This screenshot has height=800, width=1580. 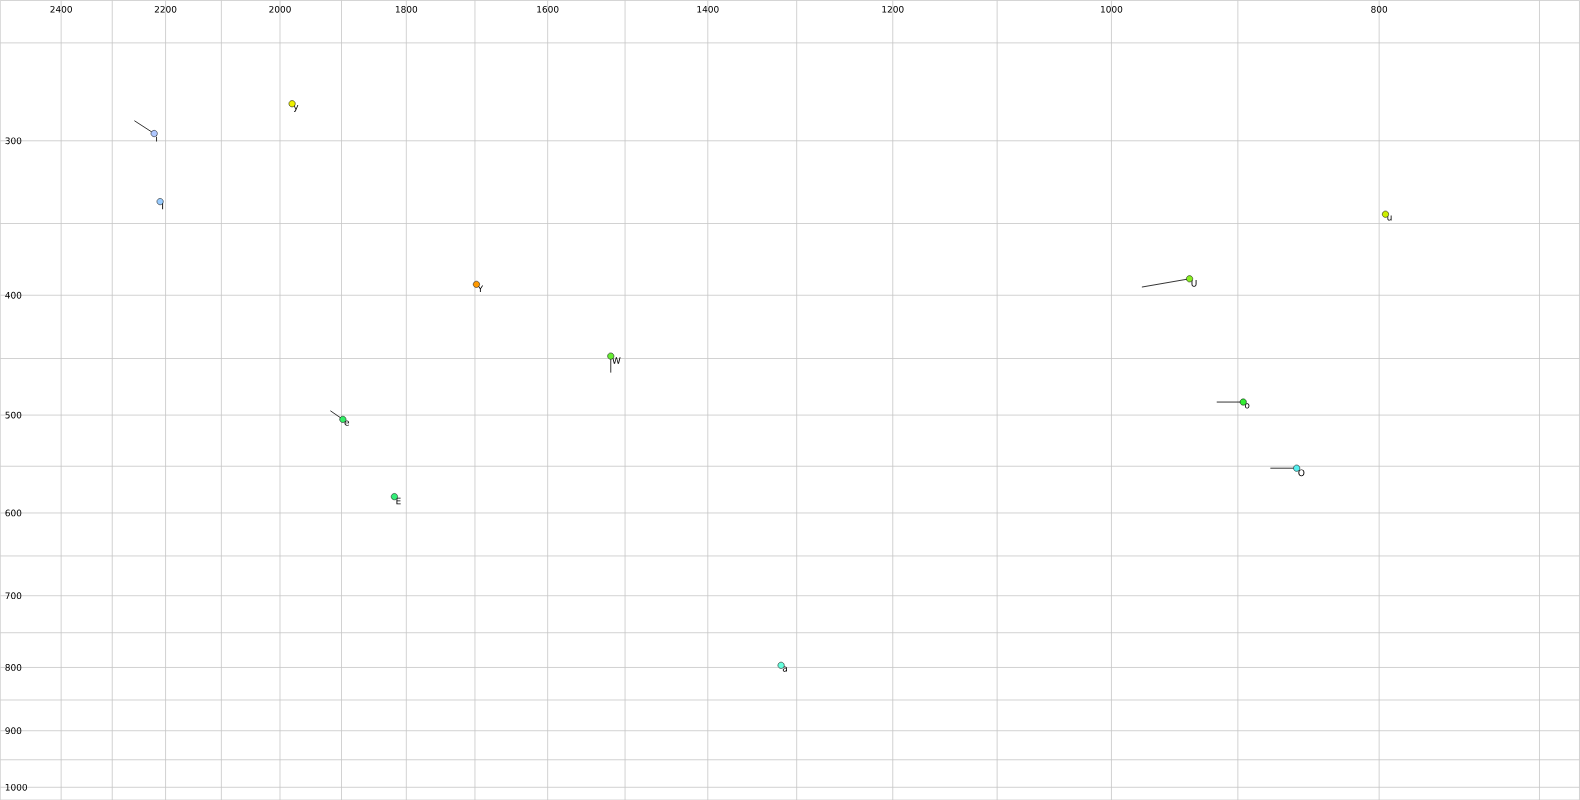 I want to click on x-tick-label: 2200, so click(x=165, y=9).